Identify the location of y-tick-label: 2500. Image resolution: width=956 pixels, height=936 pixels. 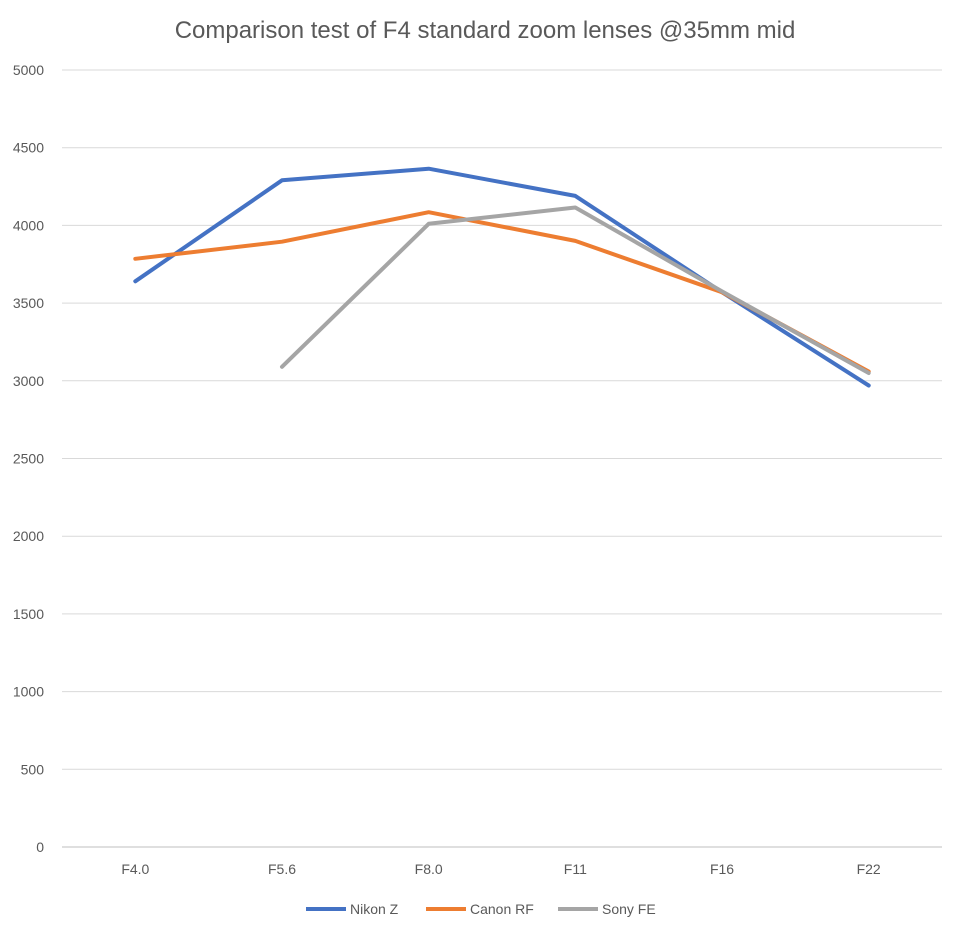
(28, 459).